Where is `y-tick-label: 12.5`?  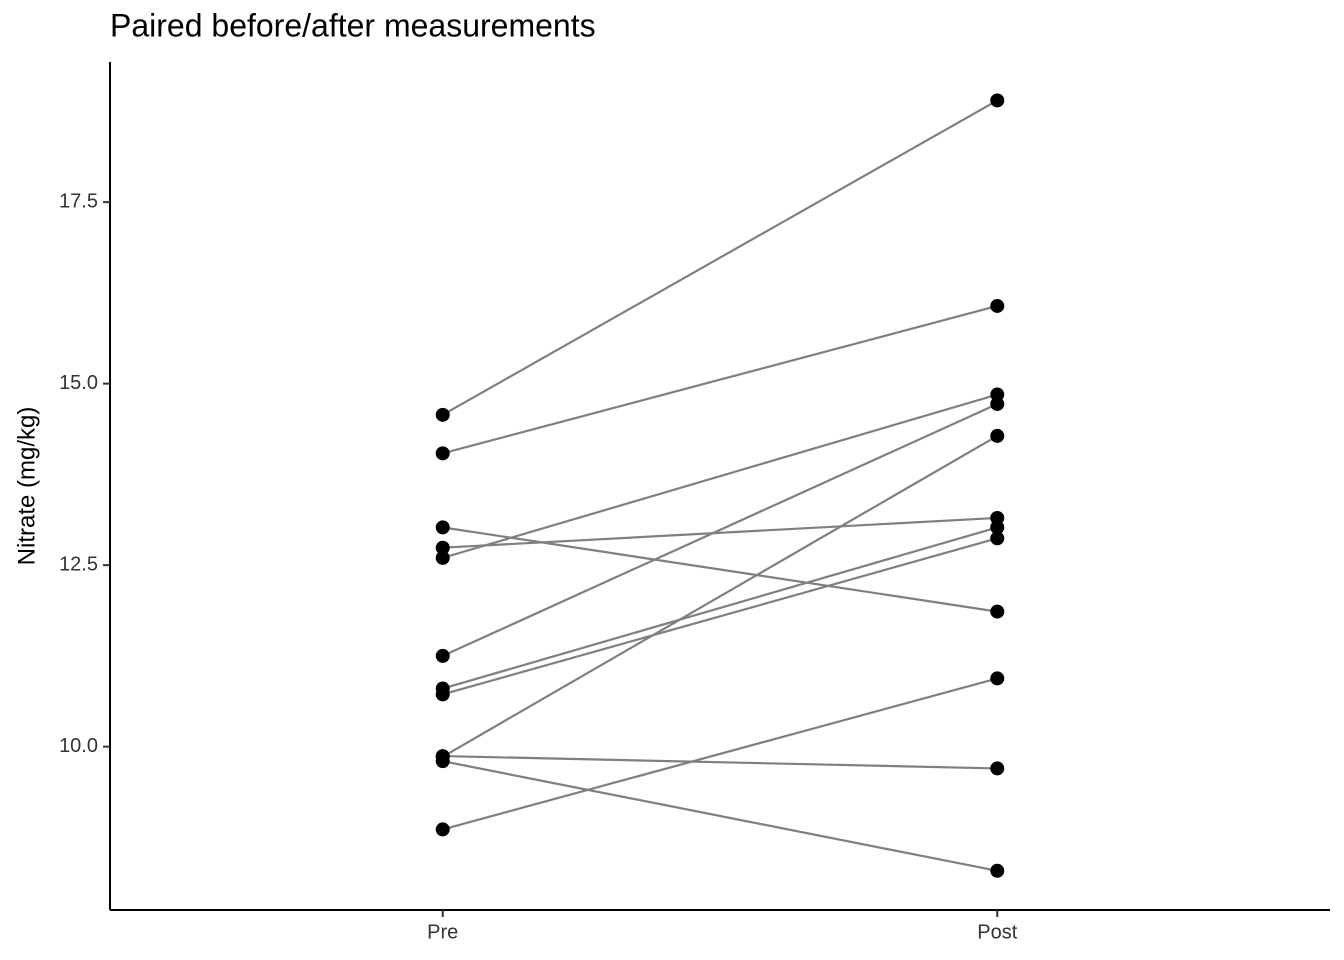 y-tick-label: 12.5 is located at coordinates (78, 564).